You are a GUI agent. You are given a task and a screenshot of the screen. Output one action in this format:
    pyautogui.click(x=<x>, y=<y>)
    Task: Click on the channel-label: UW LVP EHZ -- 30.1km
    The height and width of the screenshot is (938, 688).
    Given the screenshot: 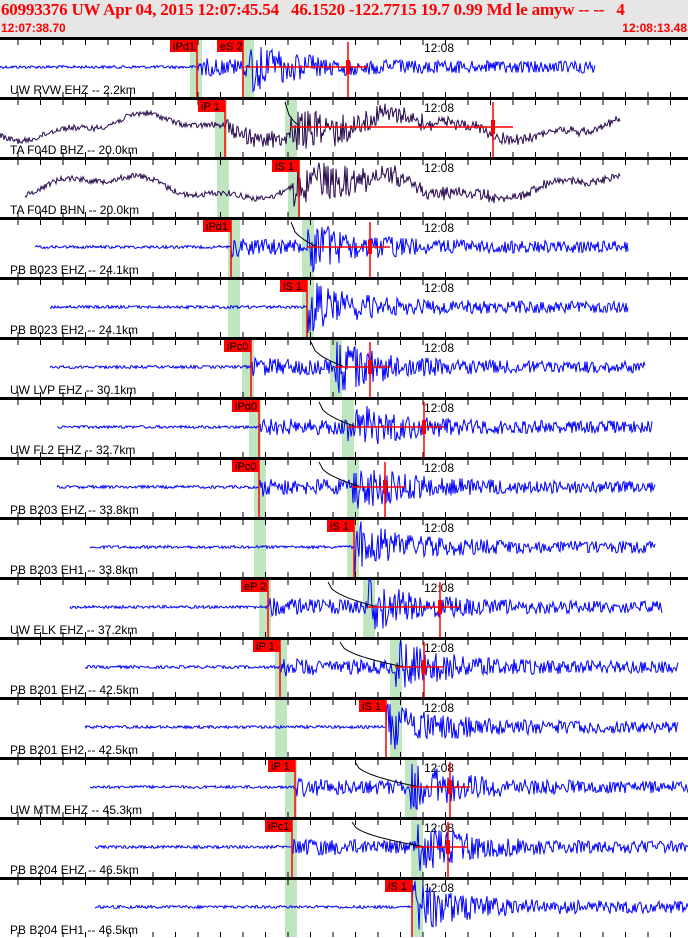 What is the action you would take?
    pyautogui.click(x=73, y=390)
    